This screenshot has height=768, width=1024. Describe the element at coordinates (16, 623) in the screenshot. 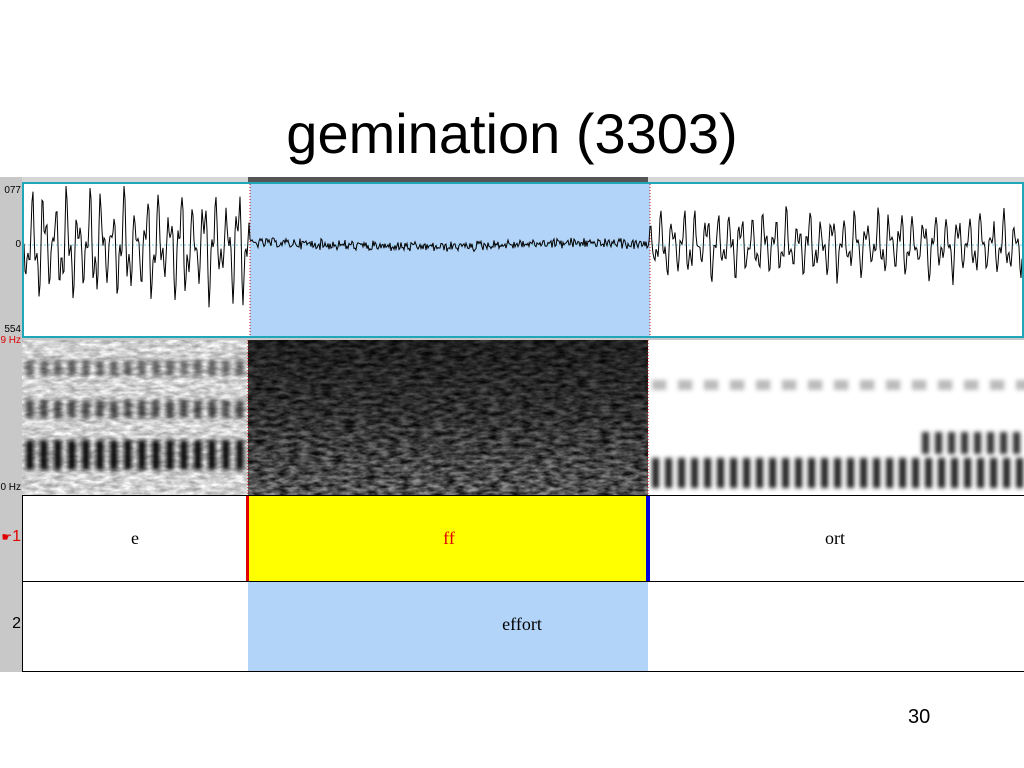

I see `tier-2-number: 2` at that location.